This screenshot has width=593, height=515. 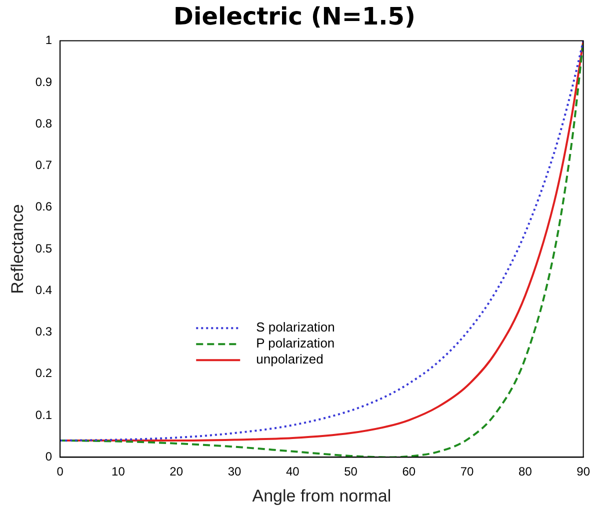 What do you see at coordinates (48, 457) in the screenshot?
I see `y-tick-label: 0` at bounding box center [48, 457].